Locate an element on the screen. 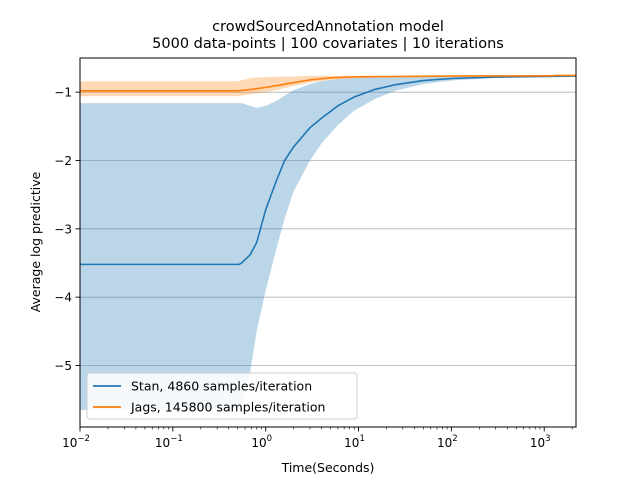  legend-label-0: Stan, 4860 samples/iteration is located at coordinates (221, 386).